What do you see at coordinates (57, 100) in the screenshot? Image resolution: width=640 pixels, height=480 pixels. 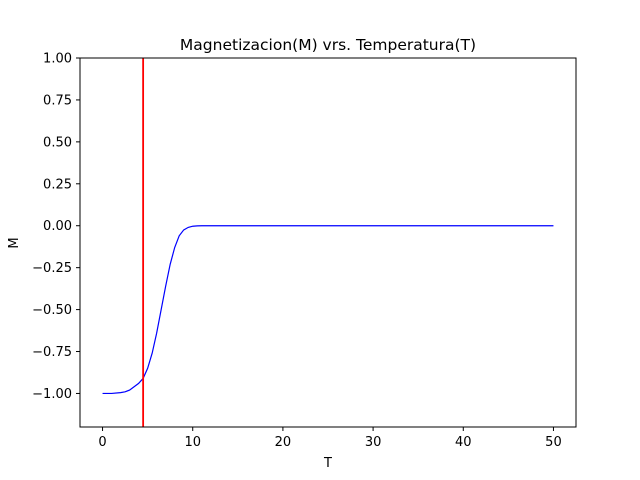 I see `y-tick-label: 0.75` at bounding box center [57, 100].